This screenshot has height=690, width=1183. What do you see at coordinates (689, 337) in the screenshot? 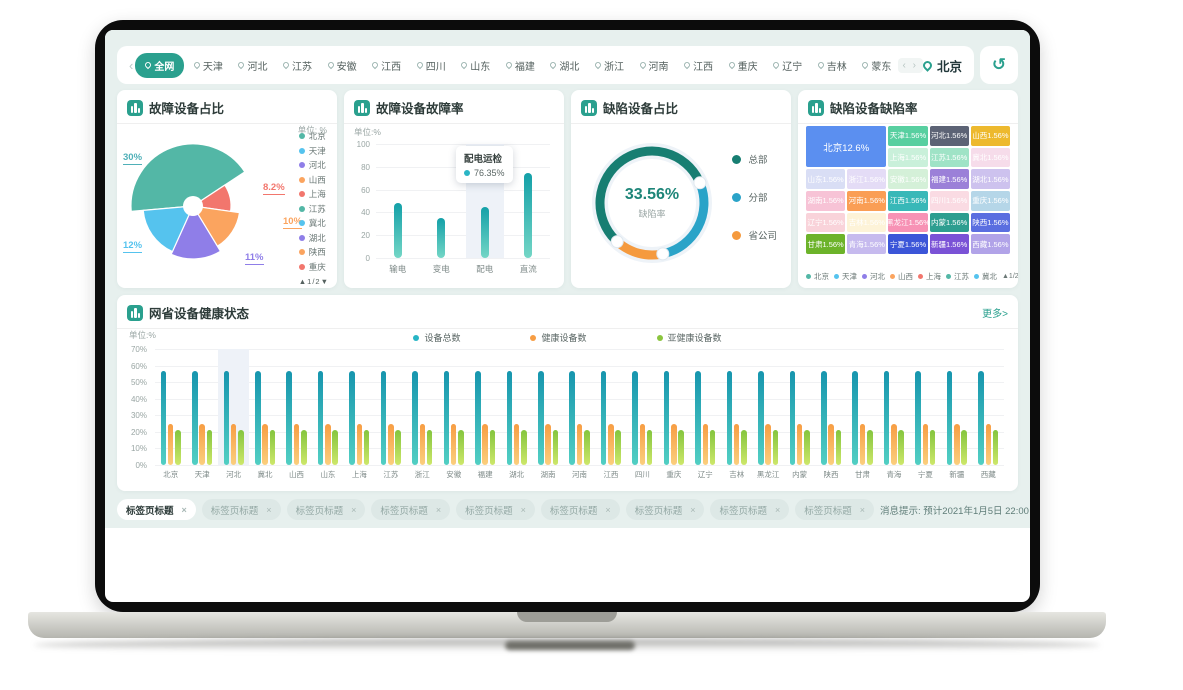
I see `legend-item-亚健康设备数: 亚健康设备数` at bounding box center [689, 337].